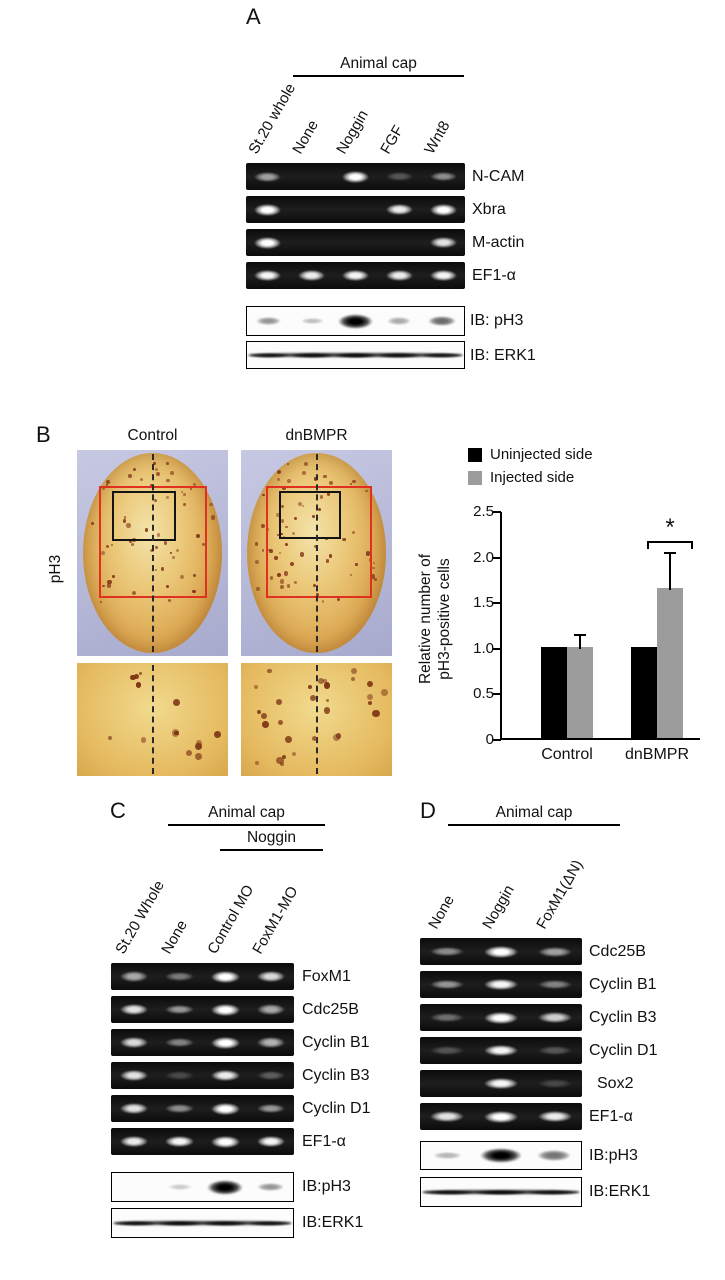 The image size is (725, 1280). I want to click on gel-ef1a, so click(202, 1141).